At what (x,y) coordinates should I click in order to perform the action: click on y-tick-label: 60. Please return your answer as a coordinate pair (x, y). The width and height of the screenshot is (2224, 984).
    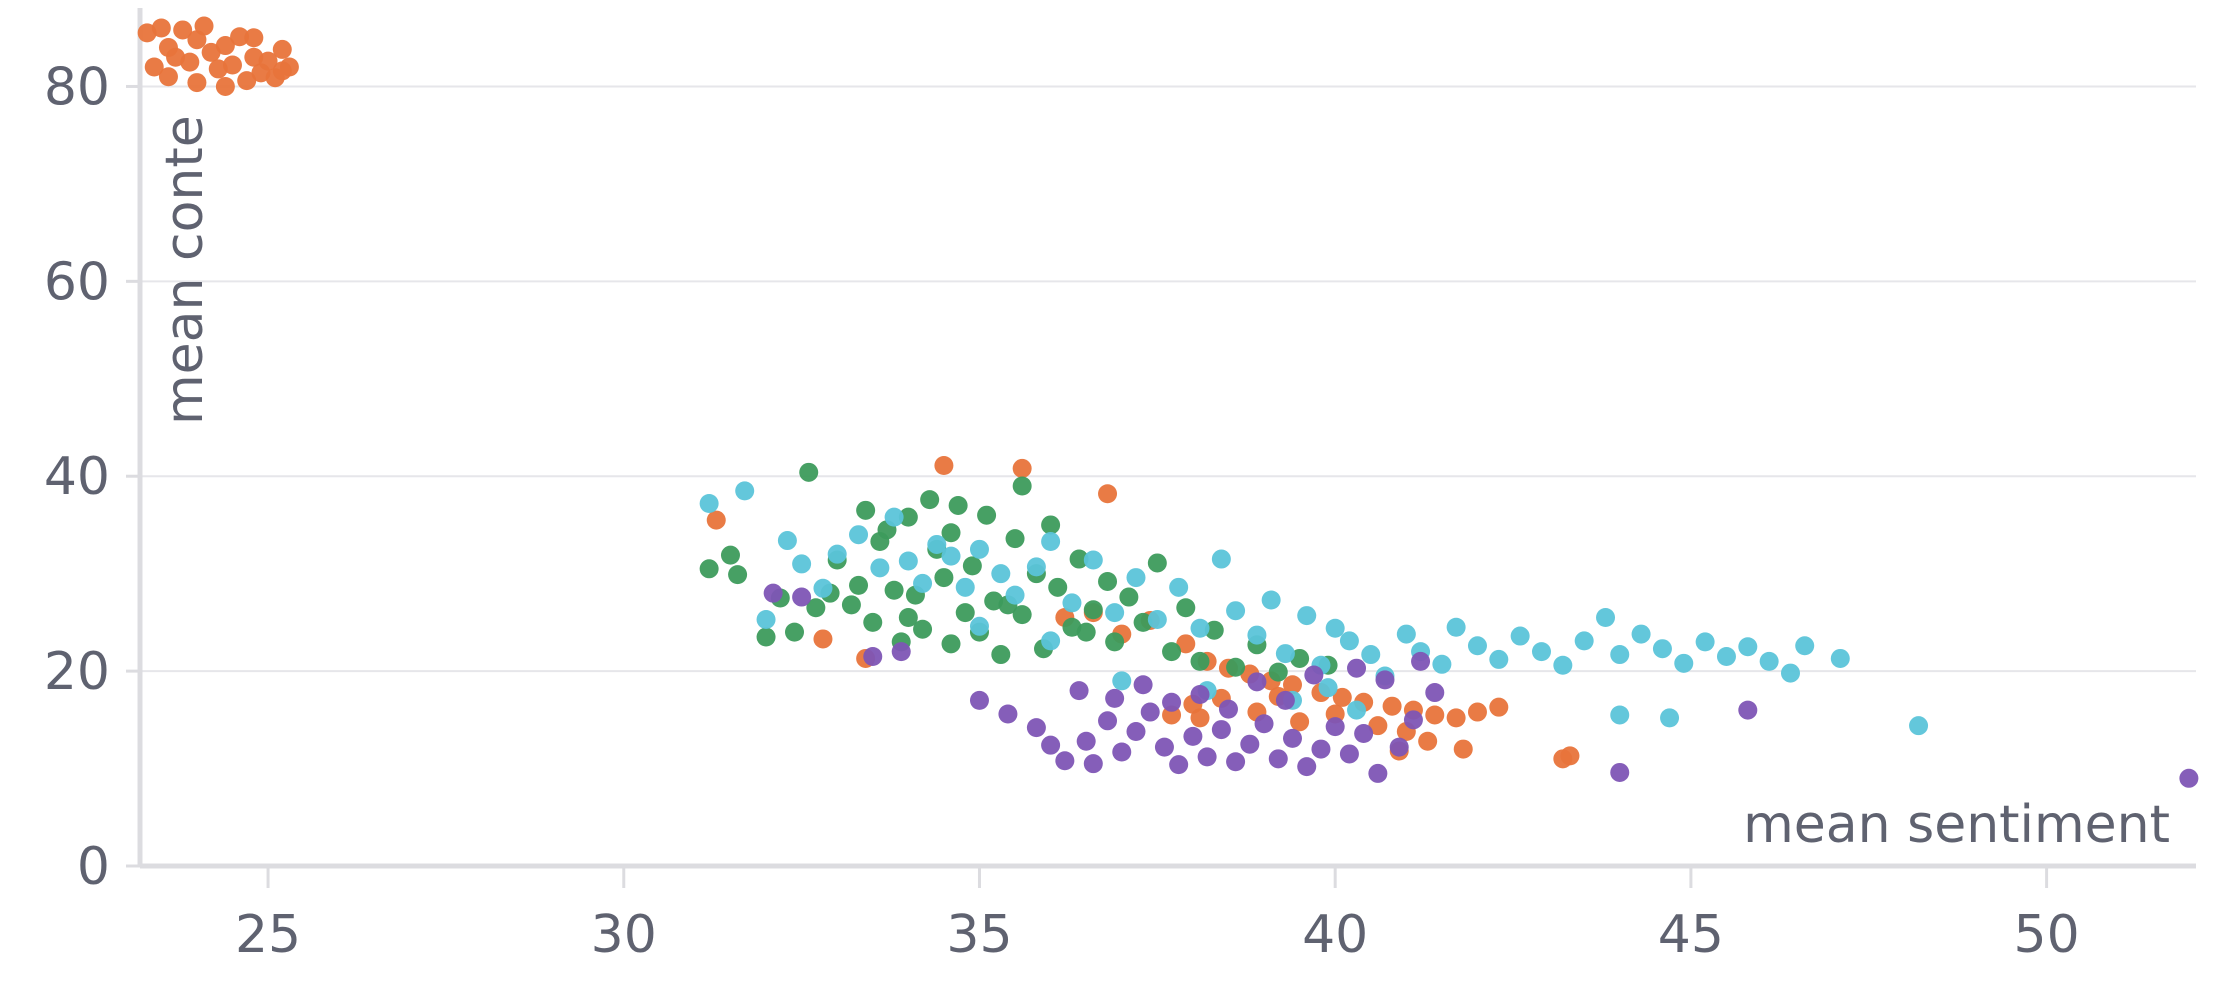
    Looking at the image, I should click on (77, 282).